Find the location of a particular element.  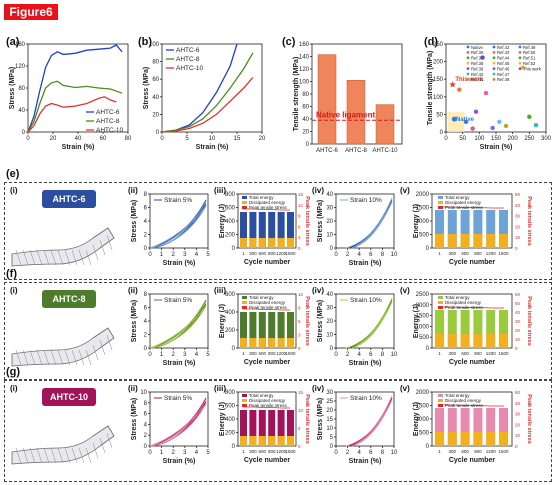

panel-a-ytick-label: 120 is located at coordinates (20, 67).